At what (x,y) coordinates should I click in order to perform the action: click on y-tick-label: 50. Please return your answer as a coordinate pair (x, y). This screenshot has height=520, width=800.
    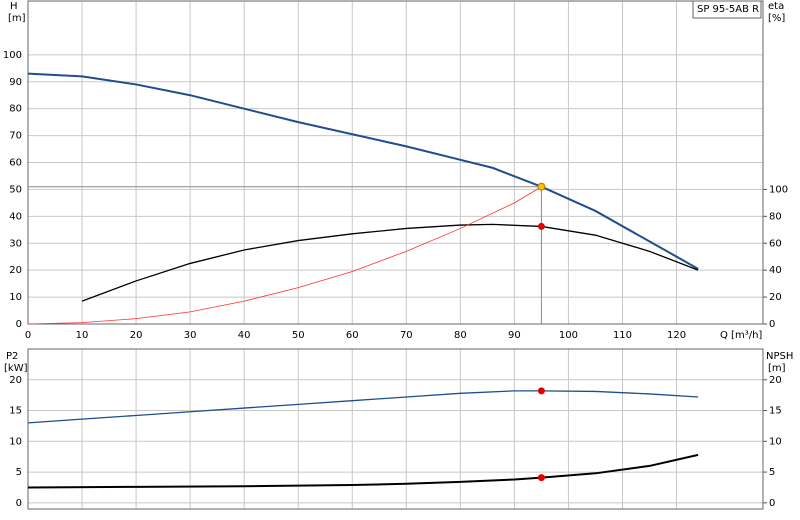
    Looking at the image, I should click on (15, 189).